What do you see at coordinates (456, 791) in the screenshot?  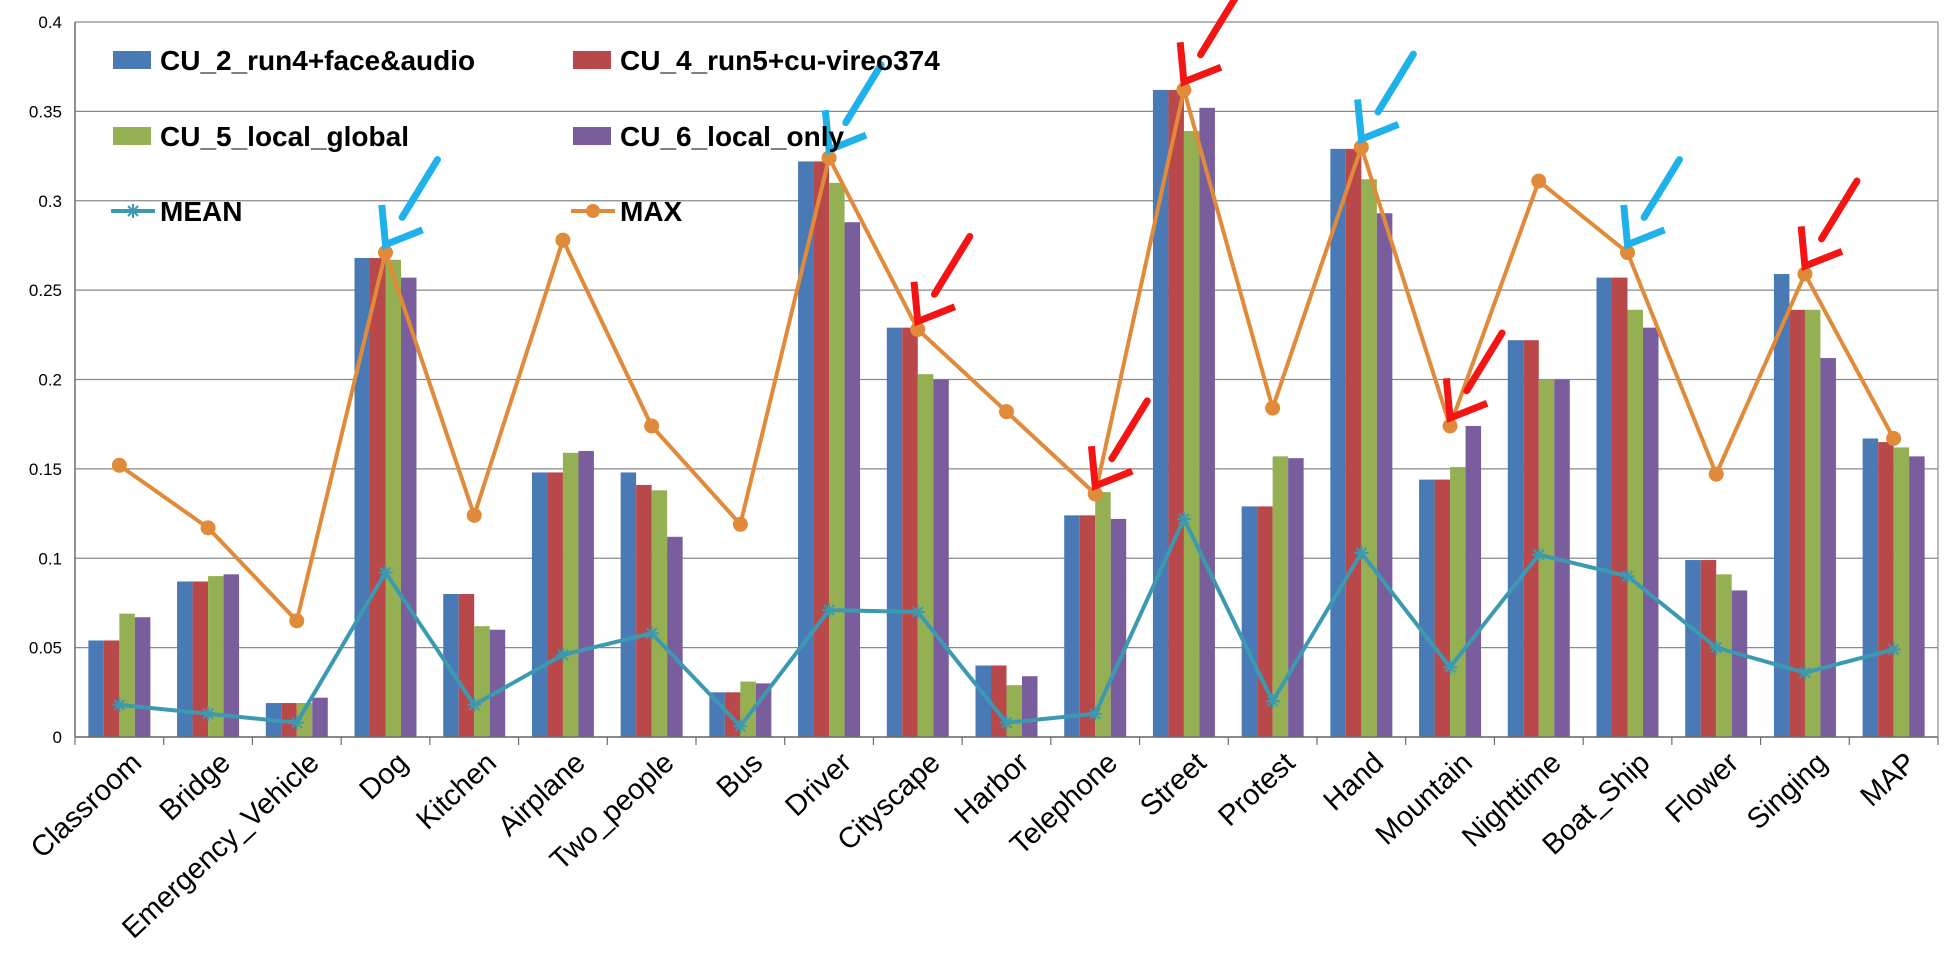 I see `x-tick-label: Kitchen` at bounding box center [456, 791].